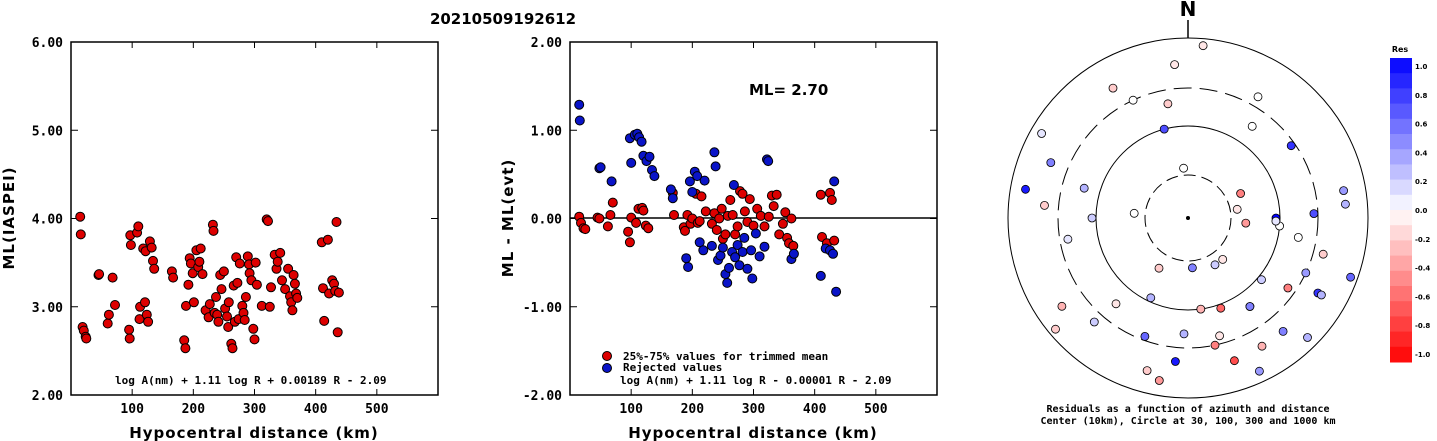 The image size is (1437, 441). What do you see at coordinates (1421, 211) in the screenshot?
I see `colorbar-label: 0.0` at bounding box center [1421, 211].